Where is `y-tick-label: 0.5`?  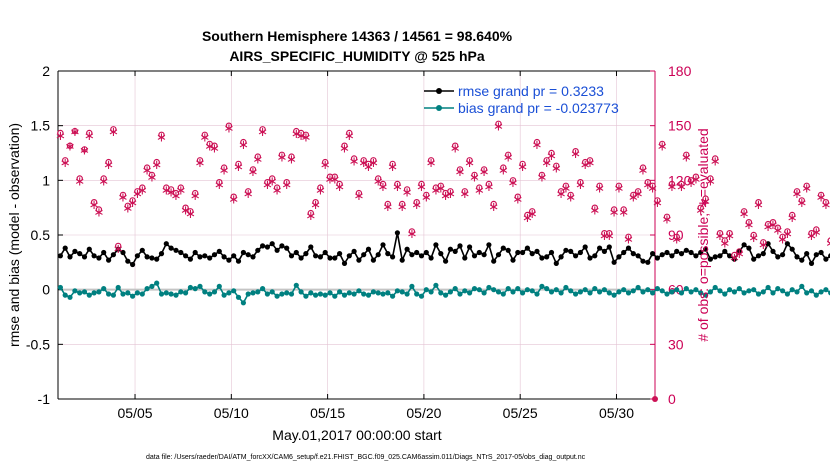
y-tick-label: 0.5 is located at coordinates (41, 235).